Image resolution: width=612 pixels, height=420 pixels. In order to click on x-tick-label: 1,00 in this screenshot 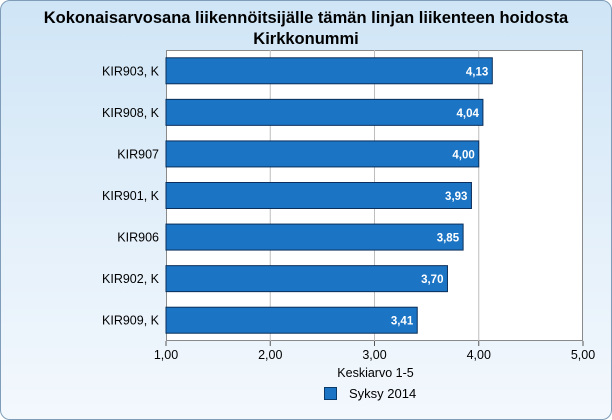, I will do `click(166, 355)`.